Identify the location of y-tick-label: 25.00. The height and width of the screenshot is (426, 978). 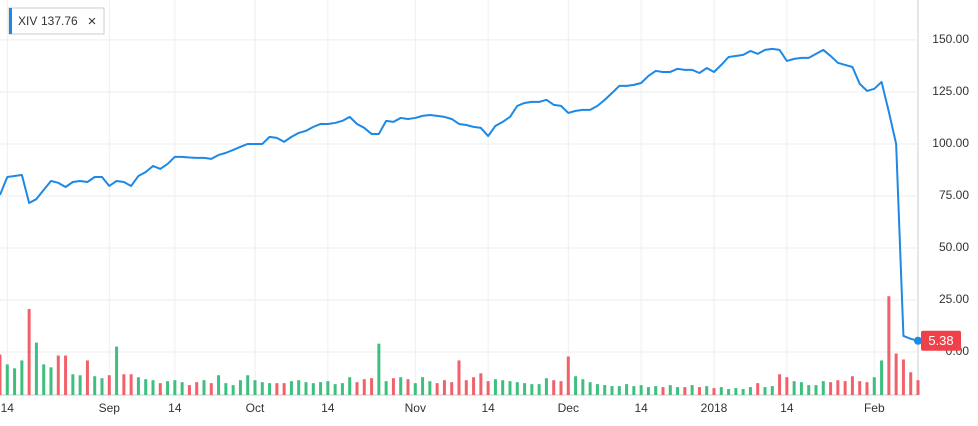
(954, 299).